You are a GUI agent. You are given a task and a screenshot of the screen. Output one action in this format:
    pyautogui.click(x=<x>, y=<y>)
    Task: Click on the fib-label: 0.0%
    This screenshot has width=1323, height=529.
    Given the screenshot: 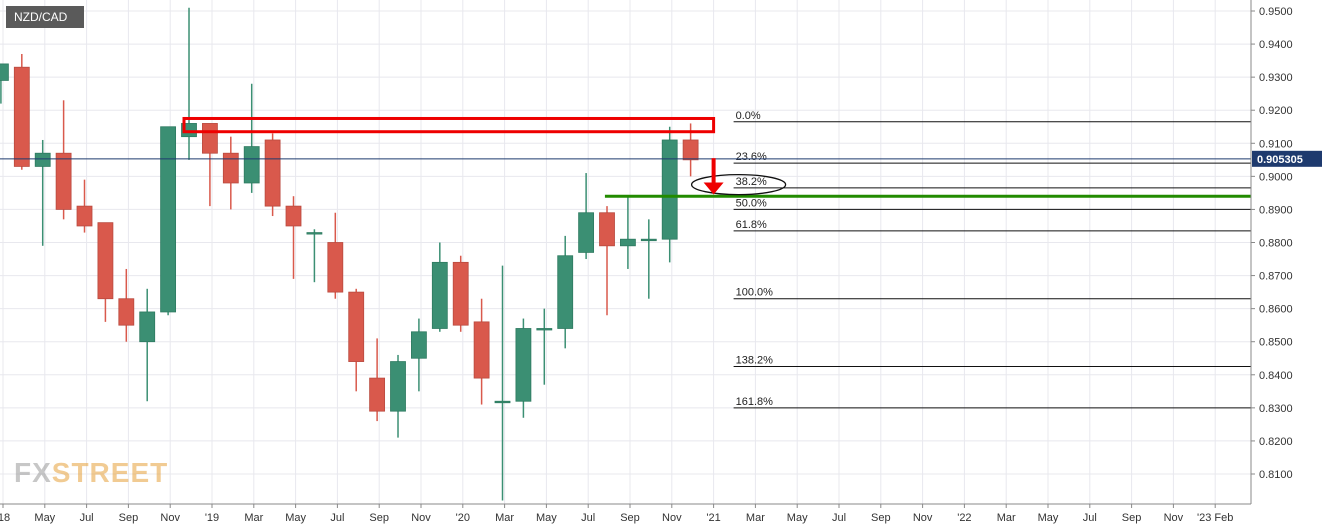 What is the action you would take?
    pyautogui.click(x=748, y=116)
    